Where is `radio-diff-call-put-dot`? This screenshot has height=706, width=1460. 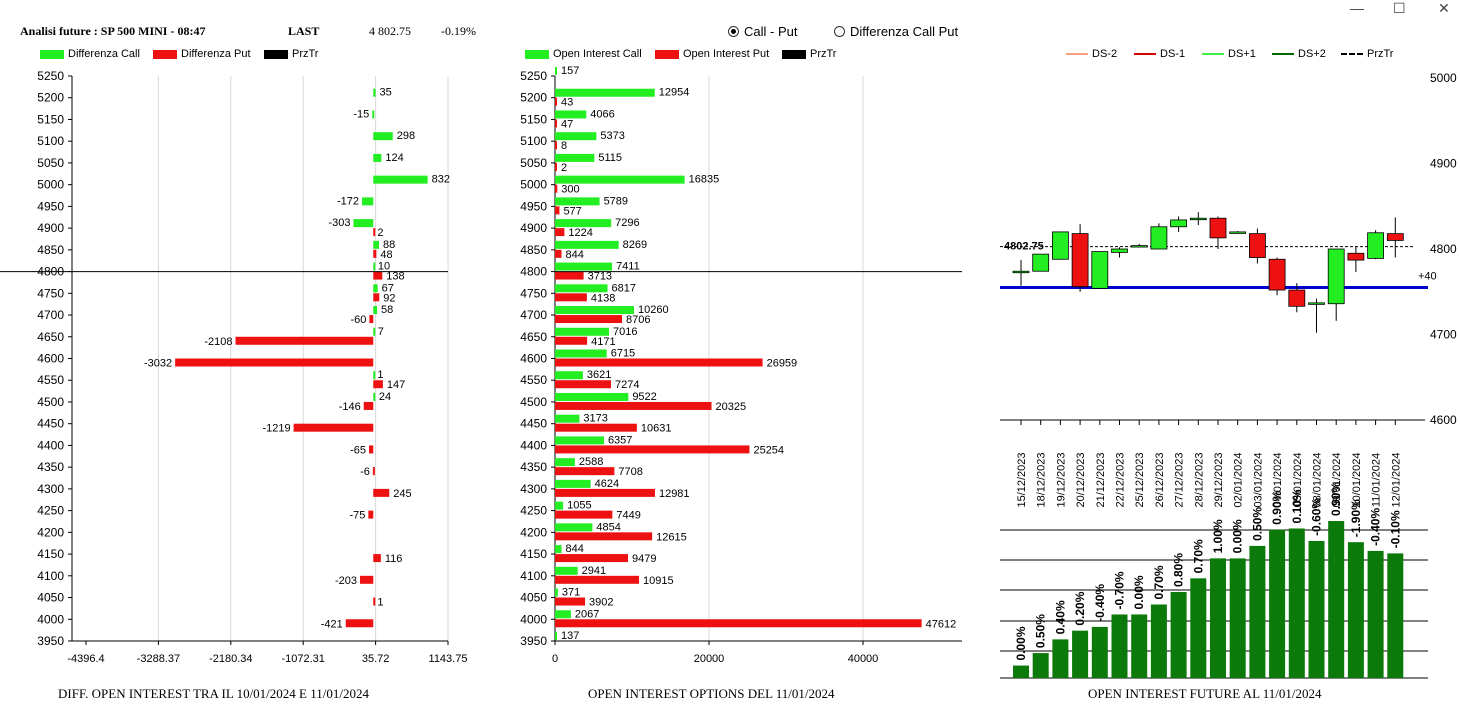 radio-diff-call-put-dot is located at coordinates (839, 31).